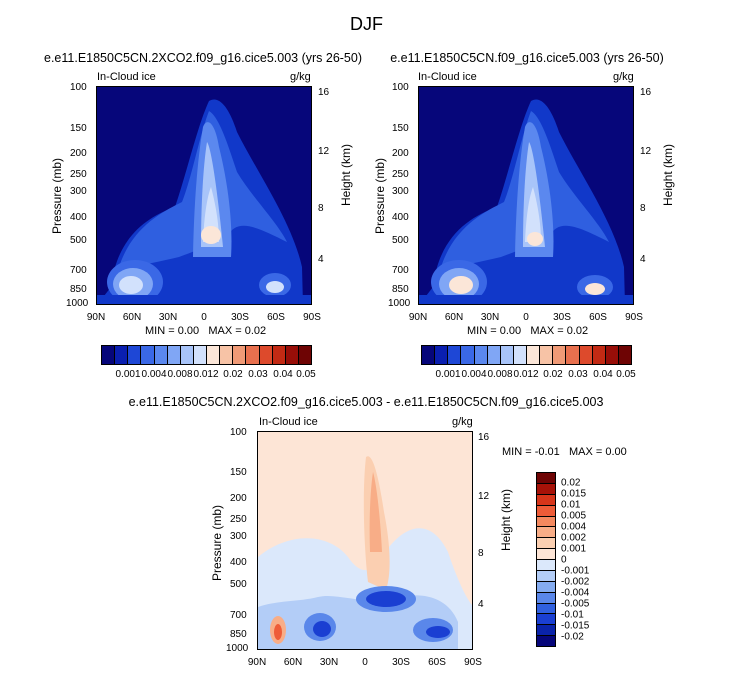 The height and width of the screenshot is (673, 733). I want to click on panel2-ytick-400: 400, so click(400, 217).